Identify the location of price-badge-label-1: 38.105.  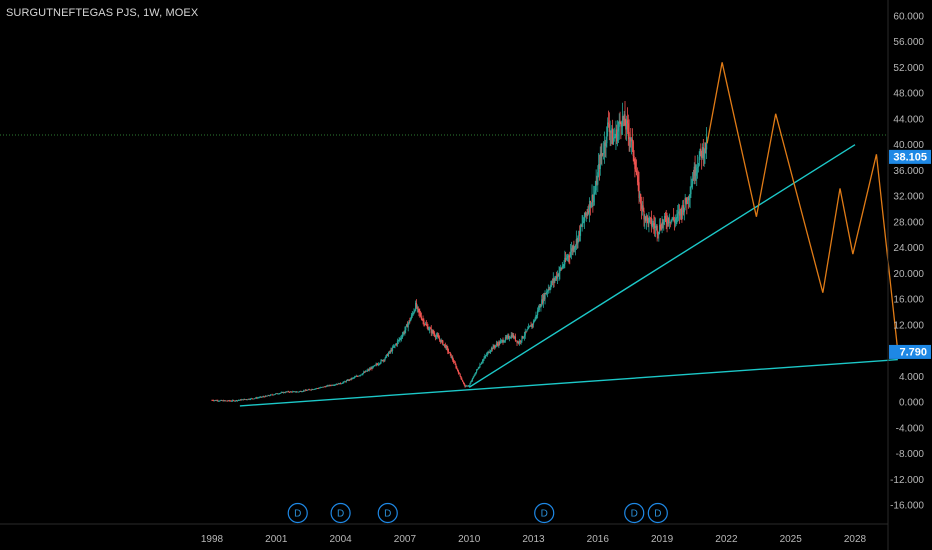
(910, 157).